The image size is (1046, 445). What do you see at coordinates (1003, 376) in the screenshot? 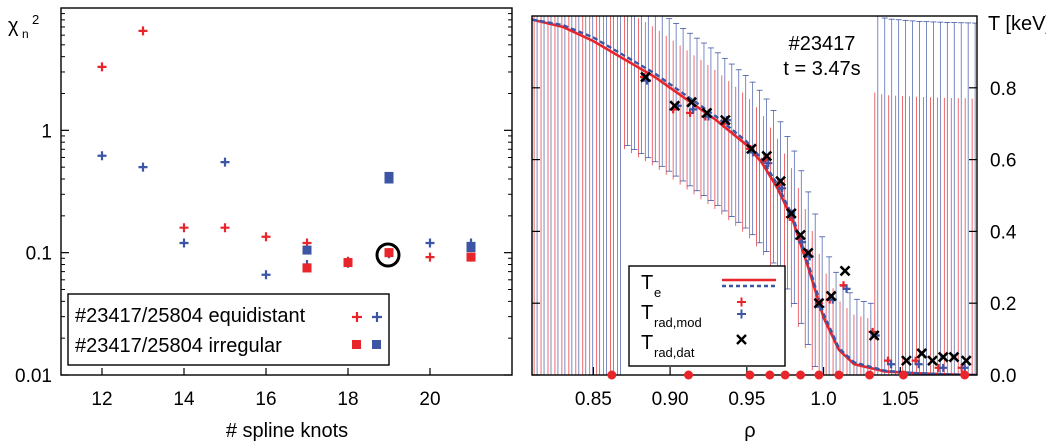
I see `right-y-tick-label: 0.0` at bounding box center [1003, 376].